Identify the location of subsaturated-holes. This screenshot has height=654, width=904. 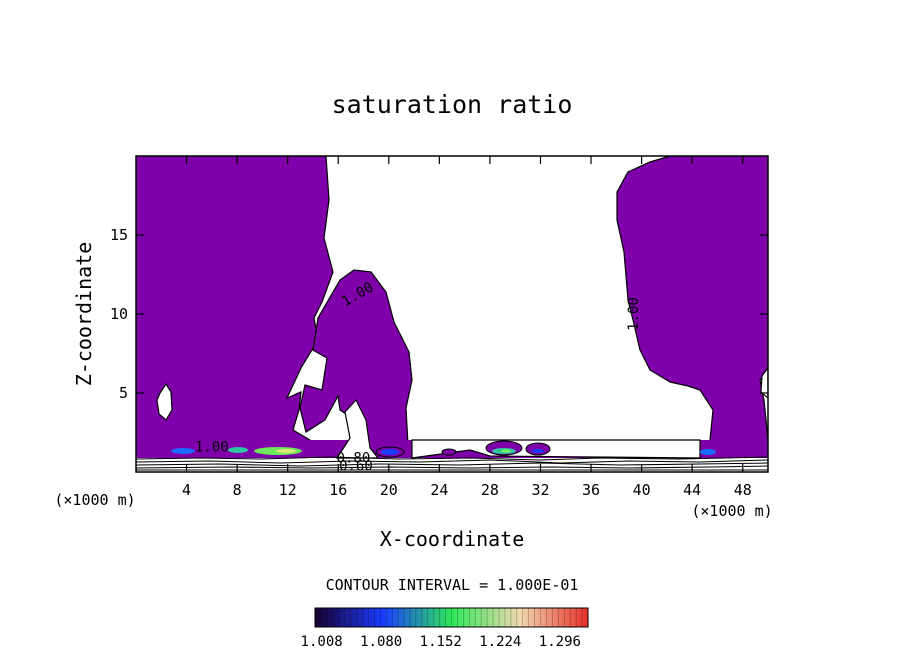
(462, 413).